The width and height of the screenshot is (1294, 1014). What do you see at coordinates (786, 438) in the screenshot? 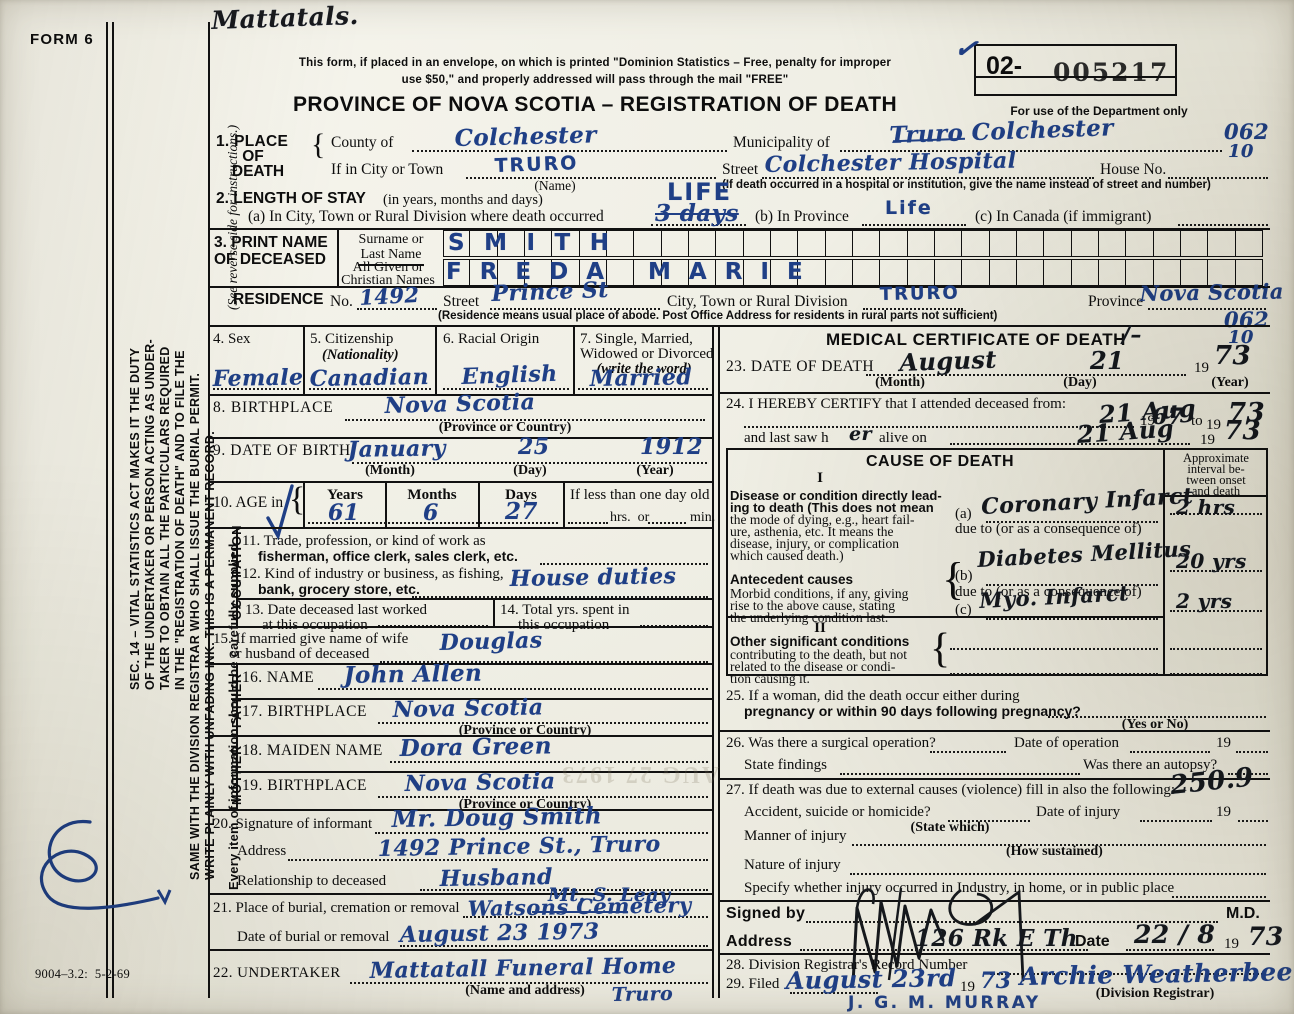
I see `lastsaw-label: and last saw h` at bounding box center [786, 438].